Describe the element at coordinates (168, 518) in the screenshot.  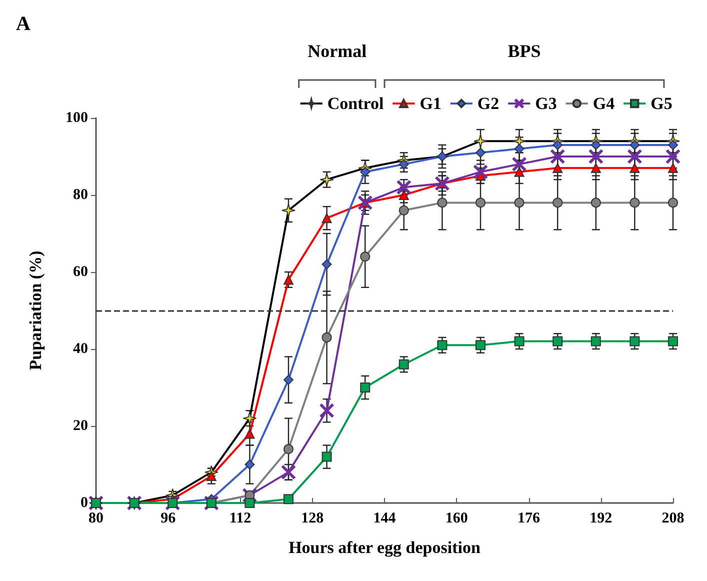
I see `x-tick-label: 96` at that location.